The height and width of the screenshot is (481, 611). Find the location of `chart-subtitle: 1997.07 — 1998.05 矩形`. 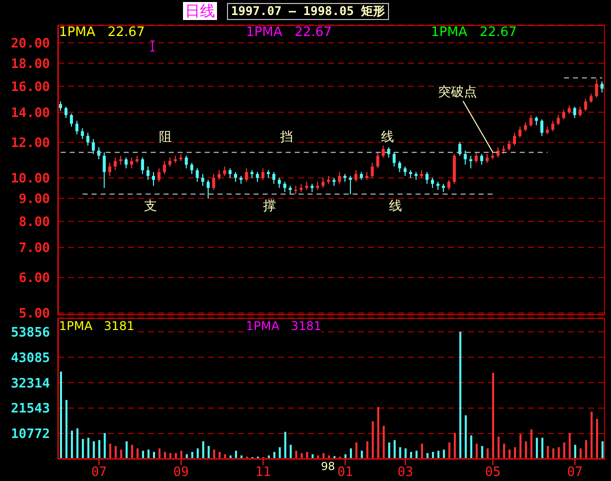

chart-subtitle: 1997.07 — 1998.05 矩形 is located at coordinates (308, 11).